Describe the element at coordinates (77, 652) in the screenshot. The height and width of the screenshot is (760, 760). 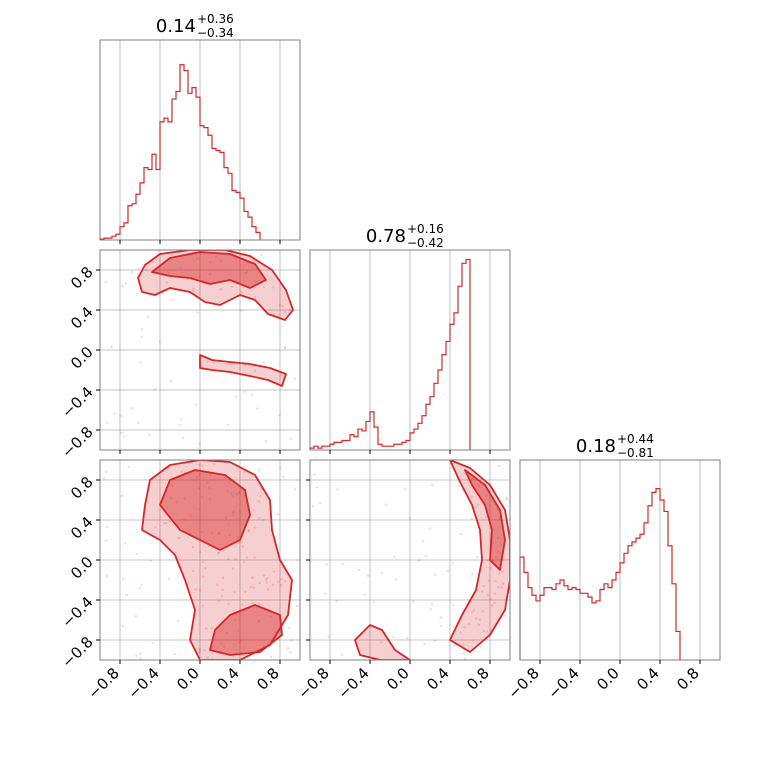
I see `y-tick-label: −0.8` at that location.